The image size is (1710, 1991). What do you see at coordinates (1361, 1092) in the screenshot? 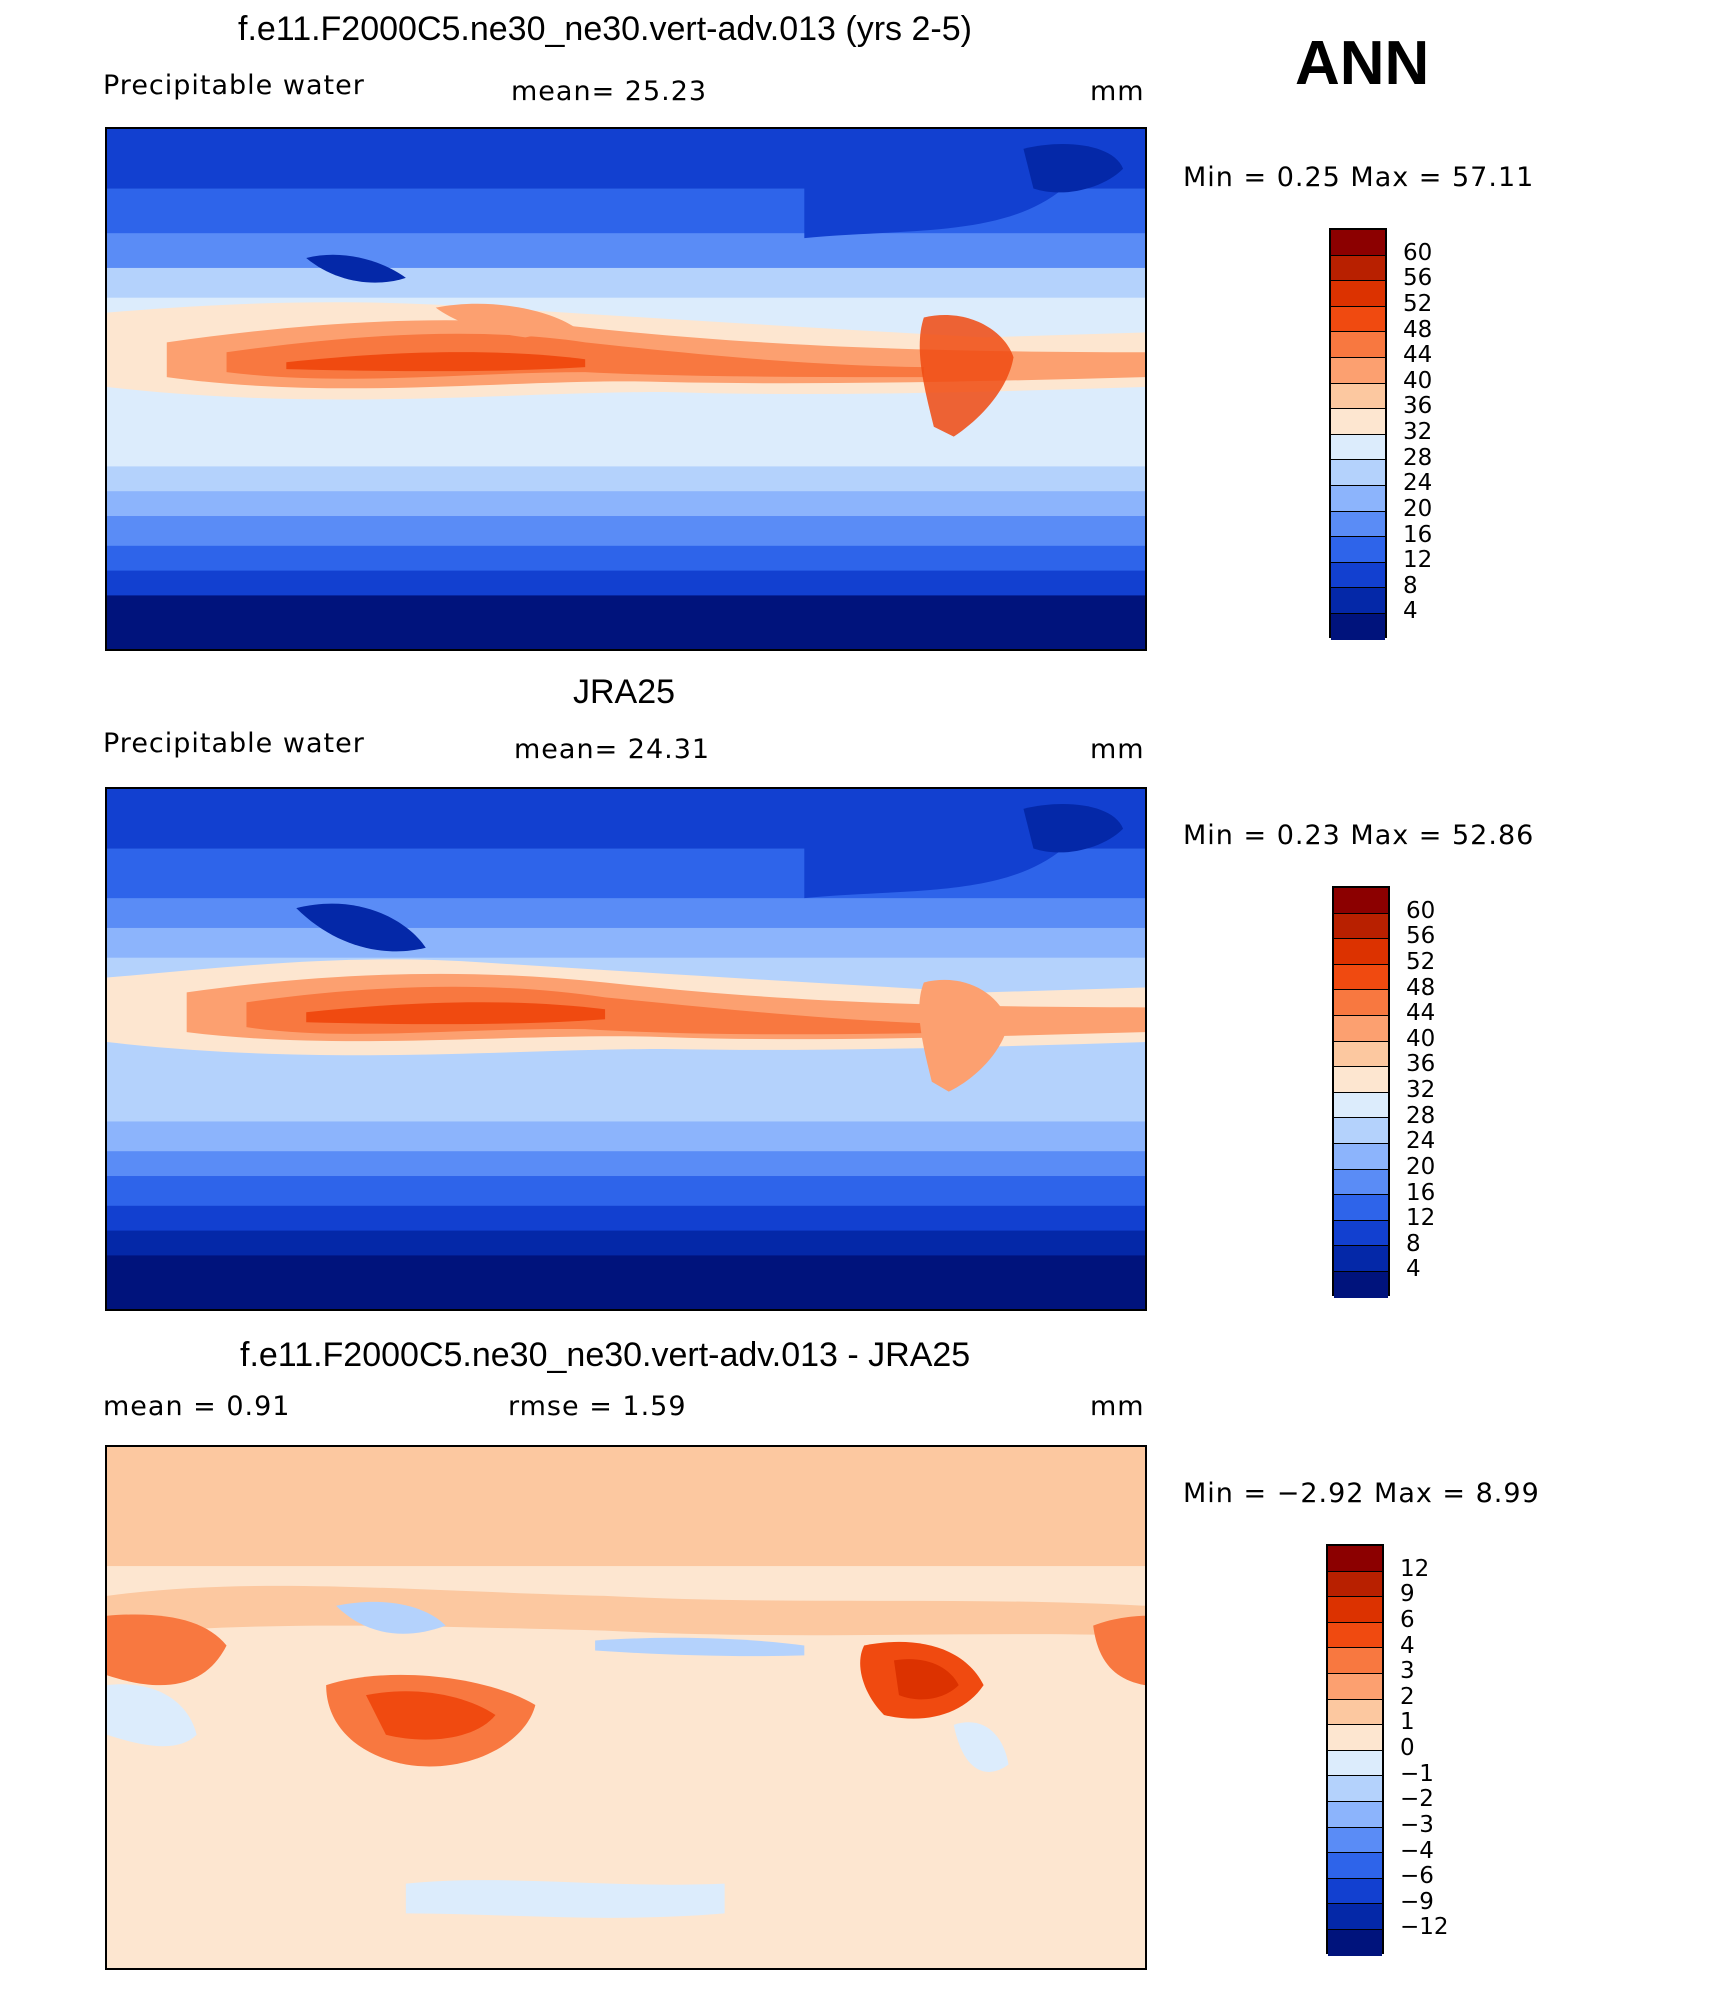
I see `panel-2-colorbar` at bounding box center [1361, 1092].